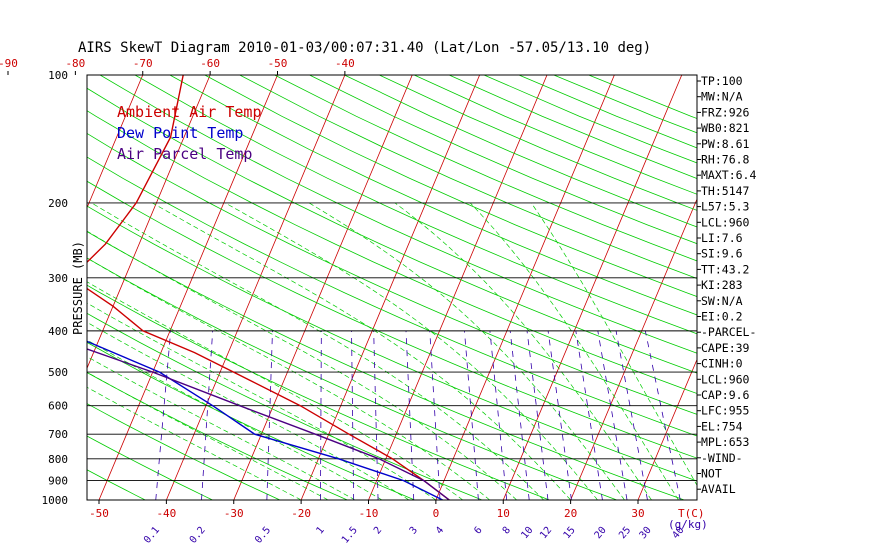  I want to click on pressure-tick-label: 100, so click(58, 75).